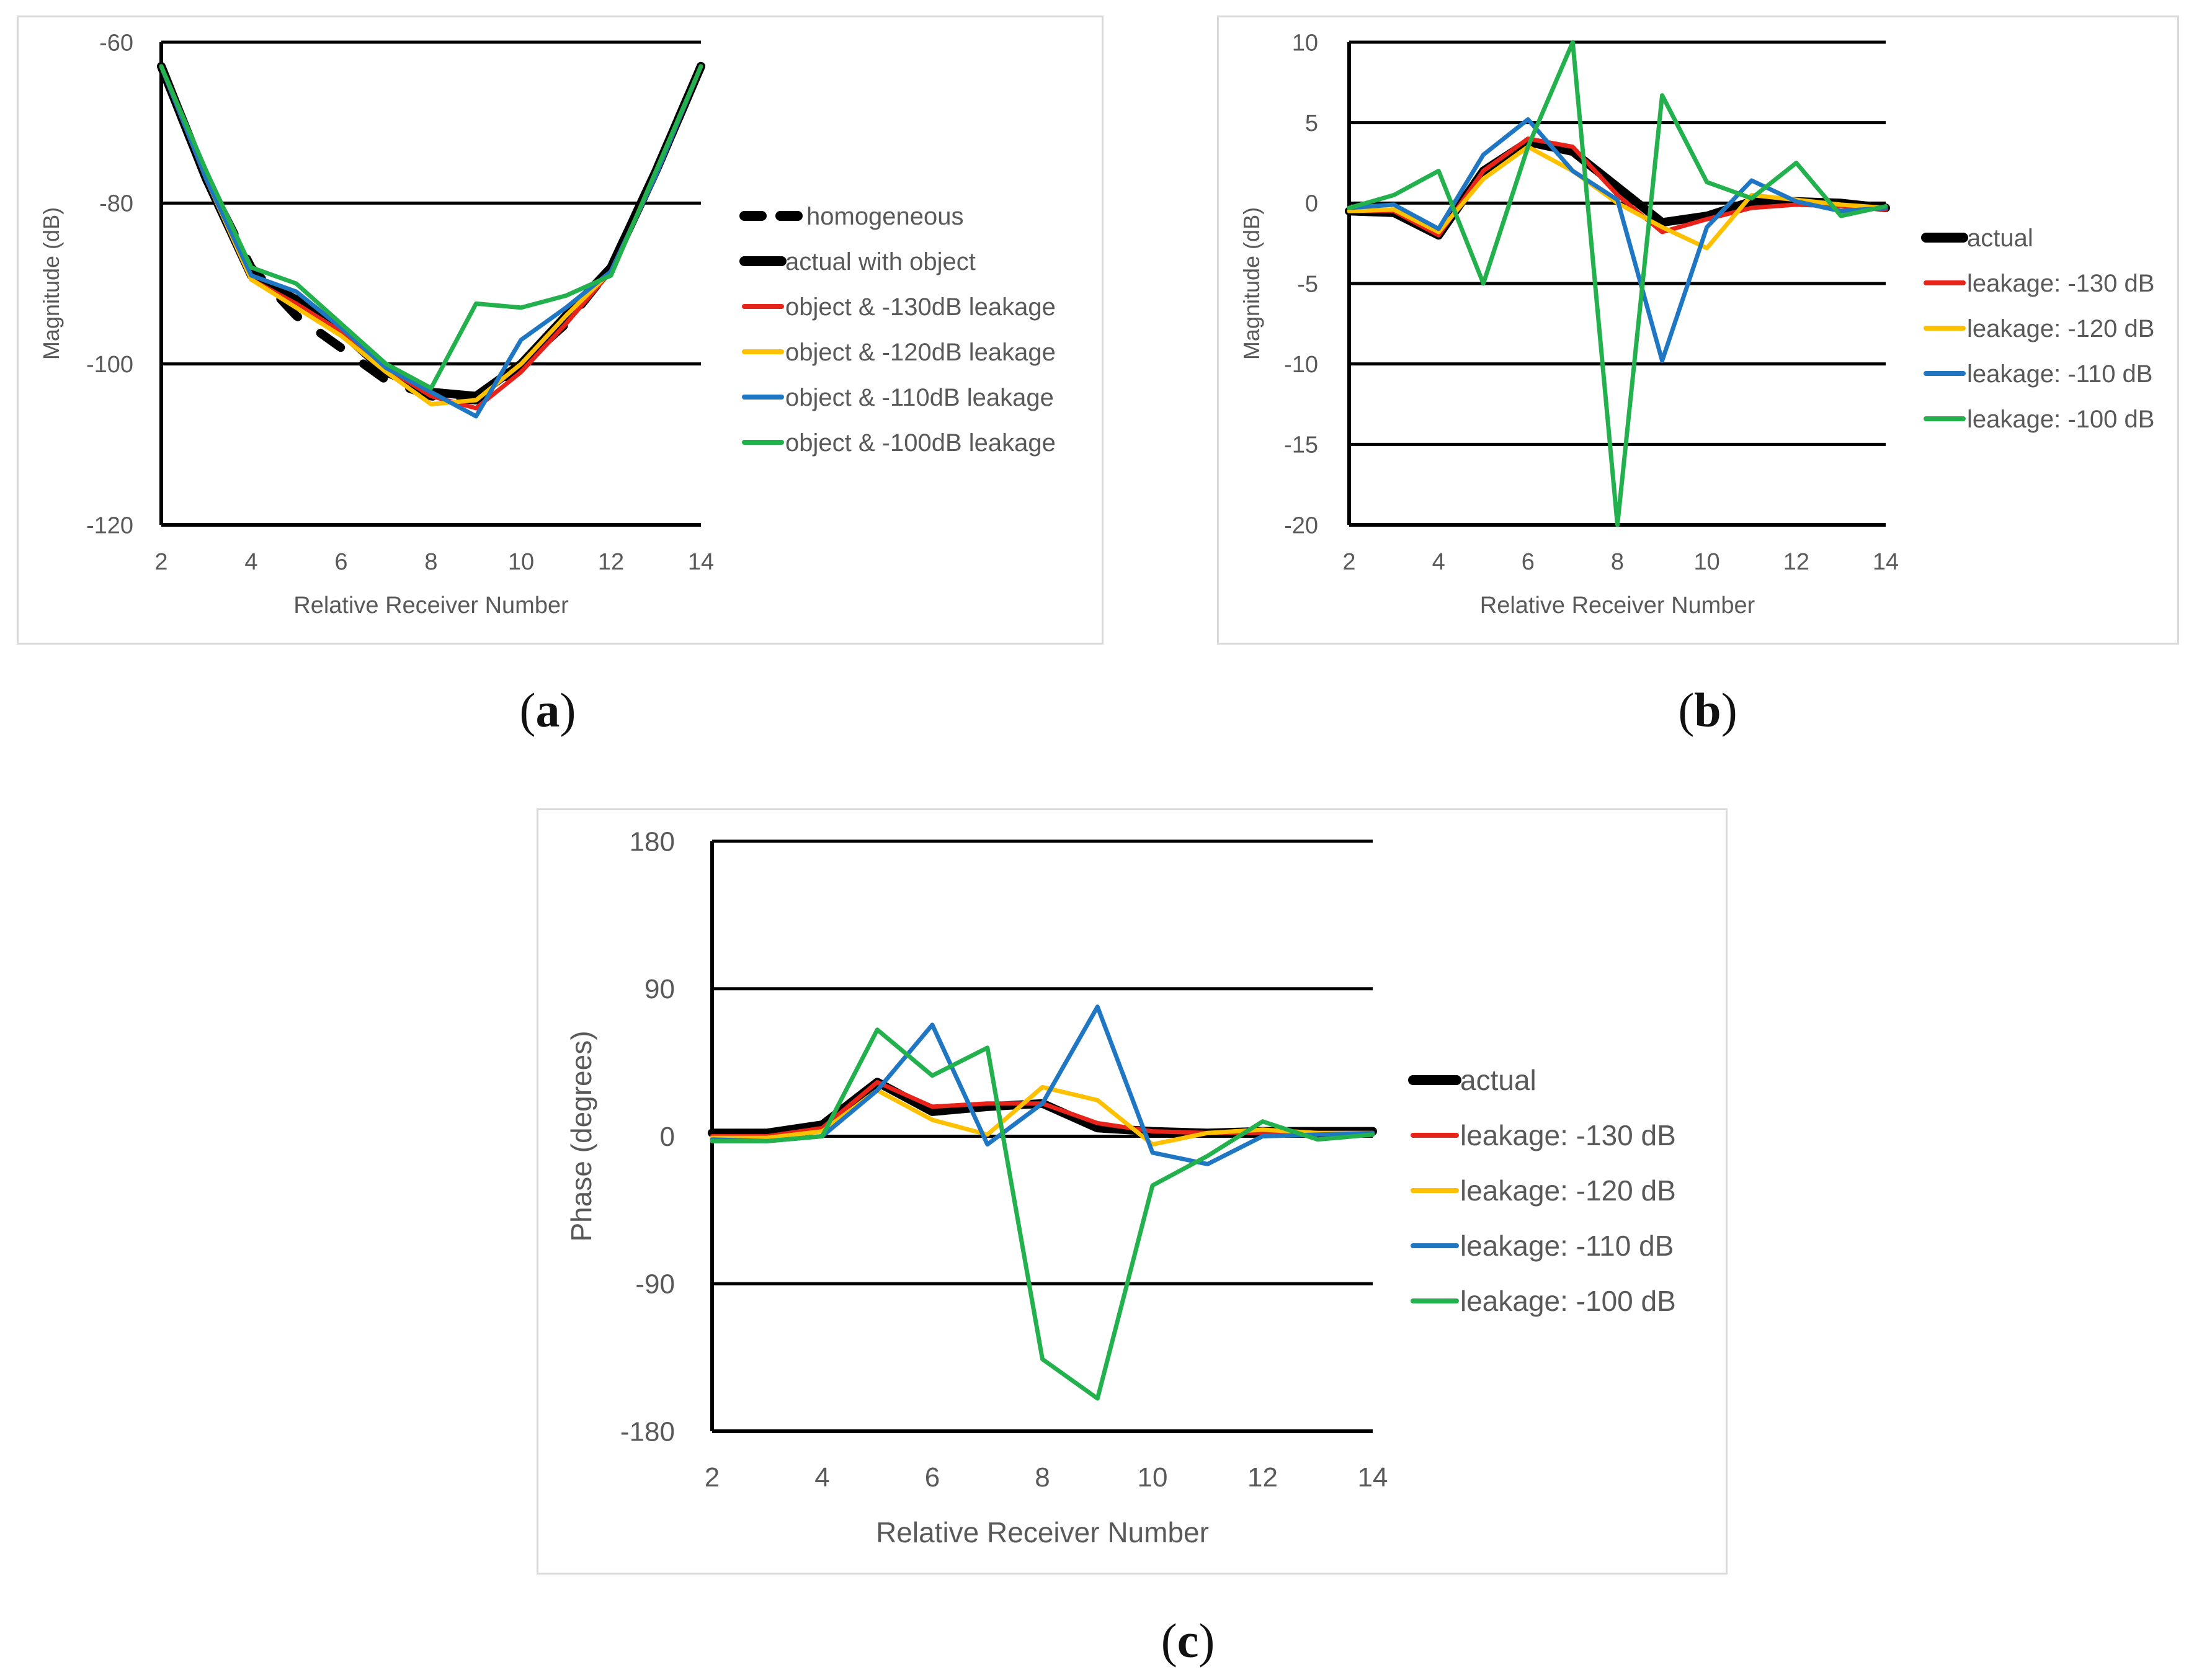  I want to click on x-tick-label-a: 4, so click(250, 562).